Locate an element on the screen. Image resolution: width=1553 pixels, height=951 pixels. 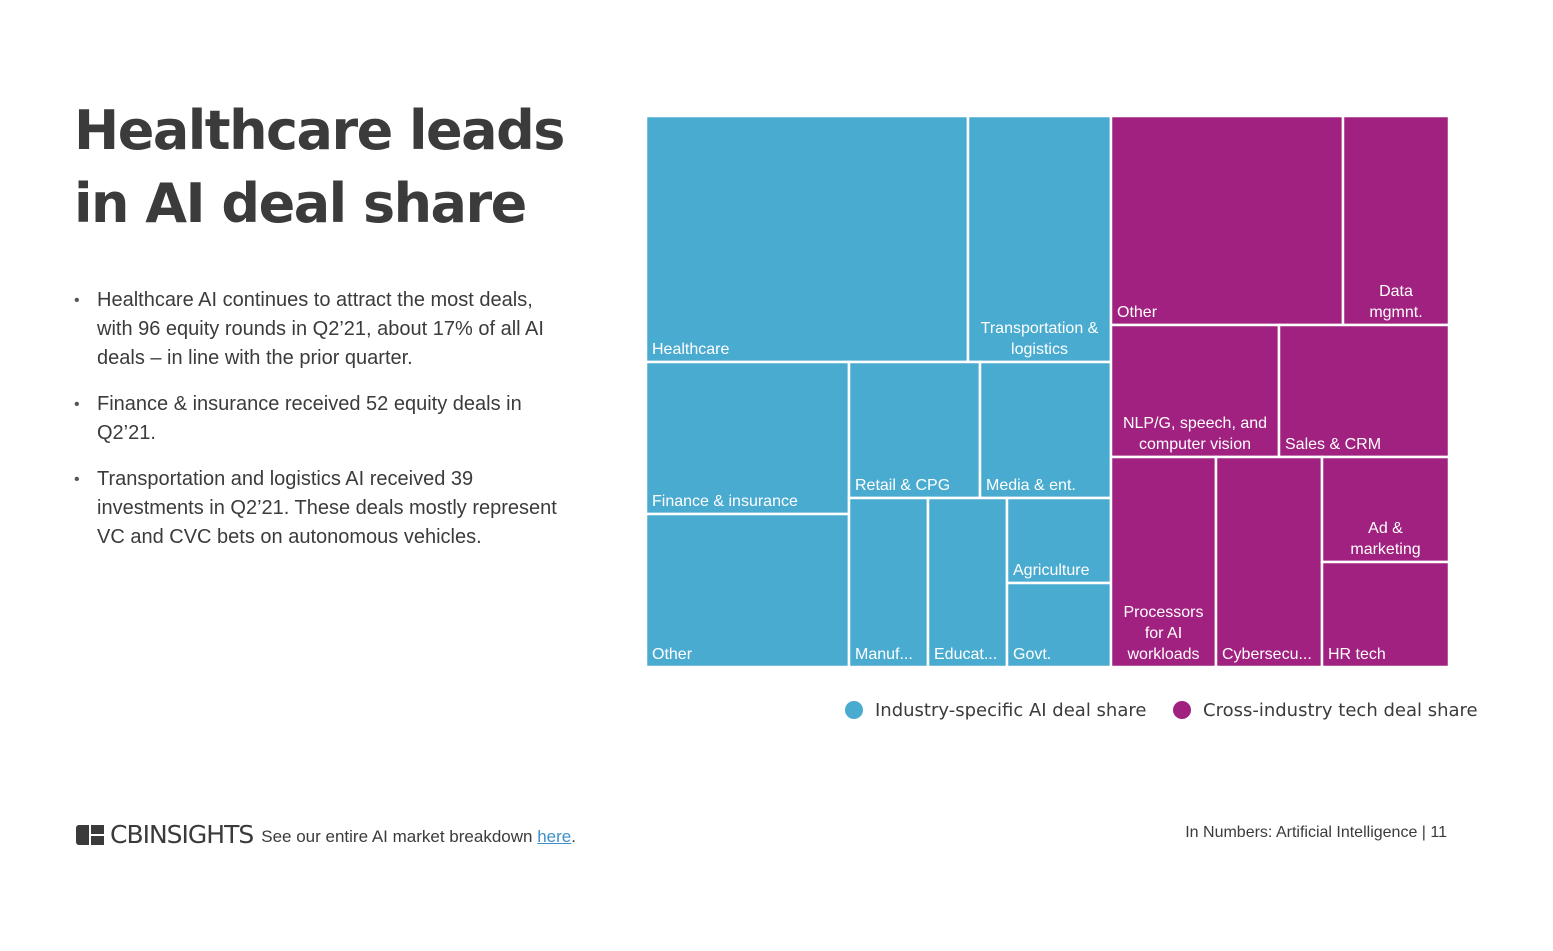
legend-label-cross: Cross-industry tech deal share is located at coordinates (1340, 710).